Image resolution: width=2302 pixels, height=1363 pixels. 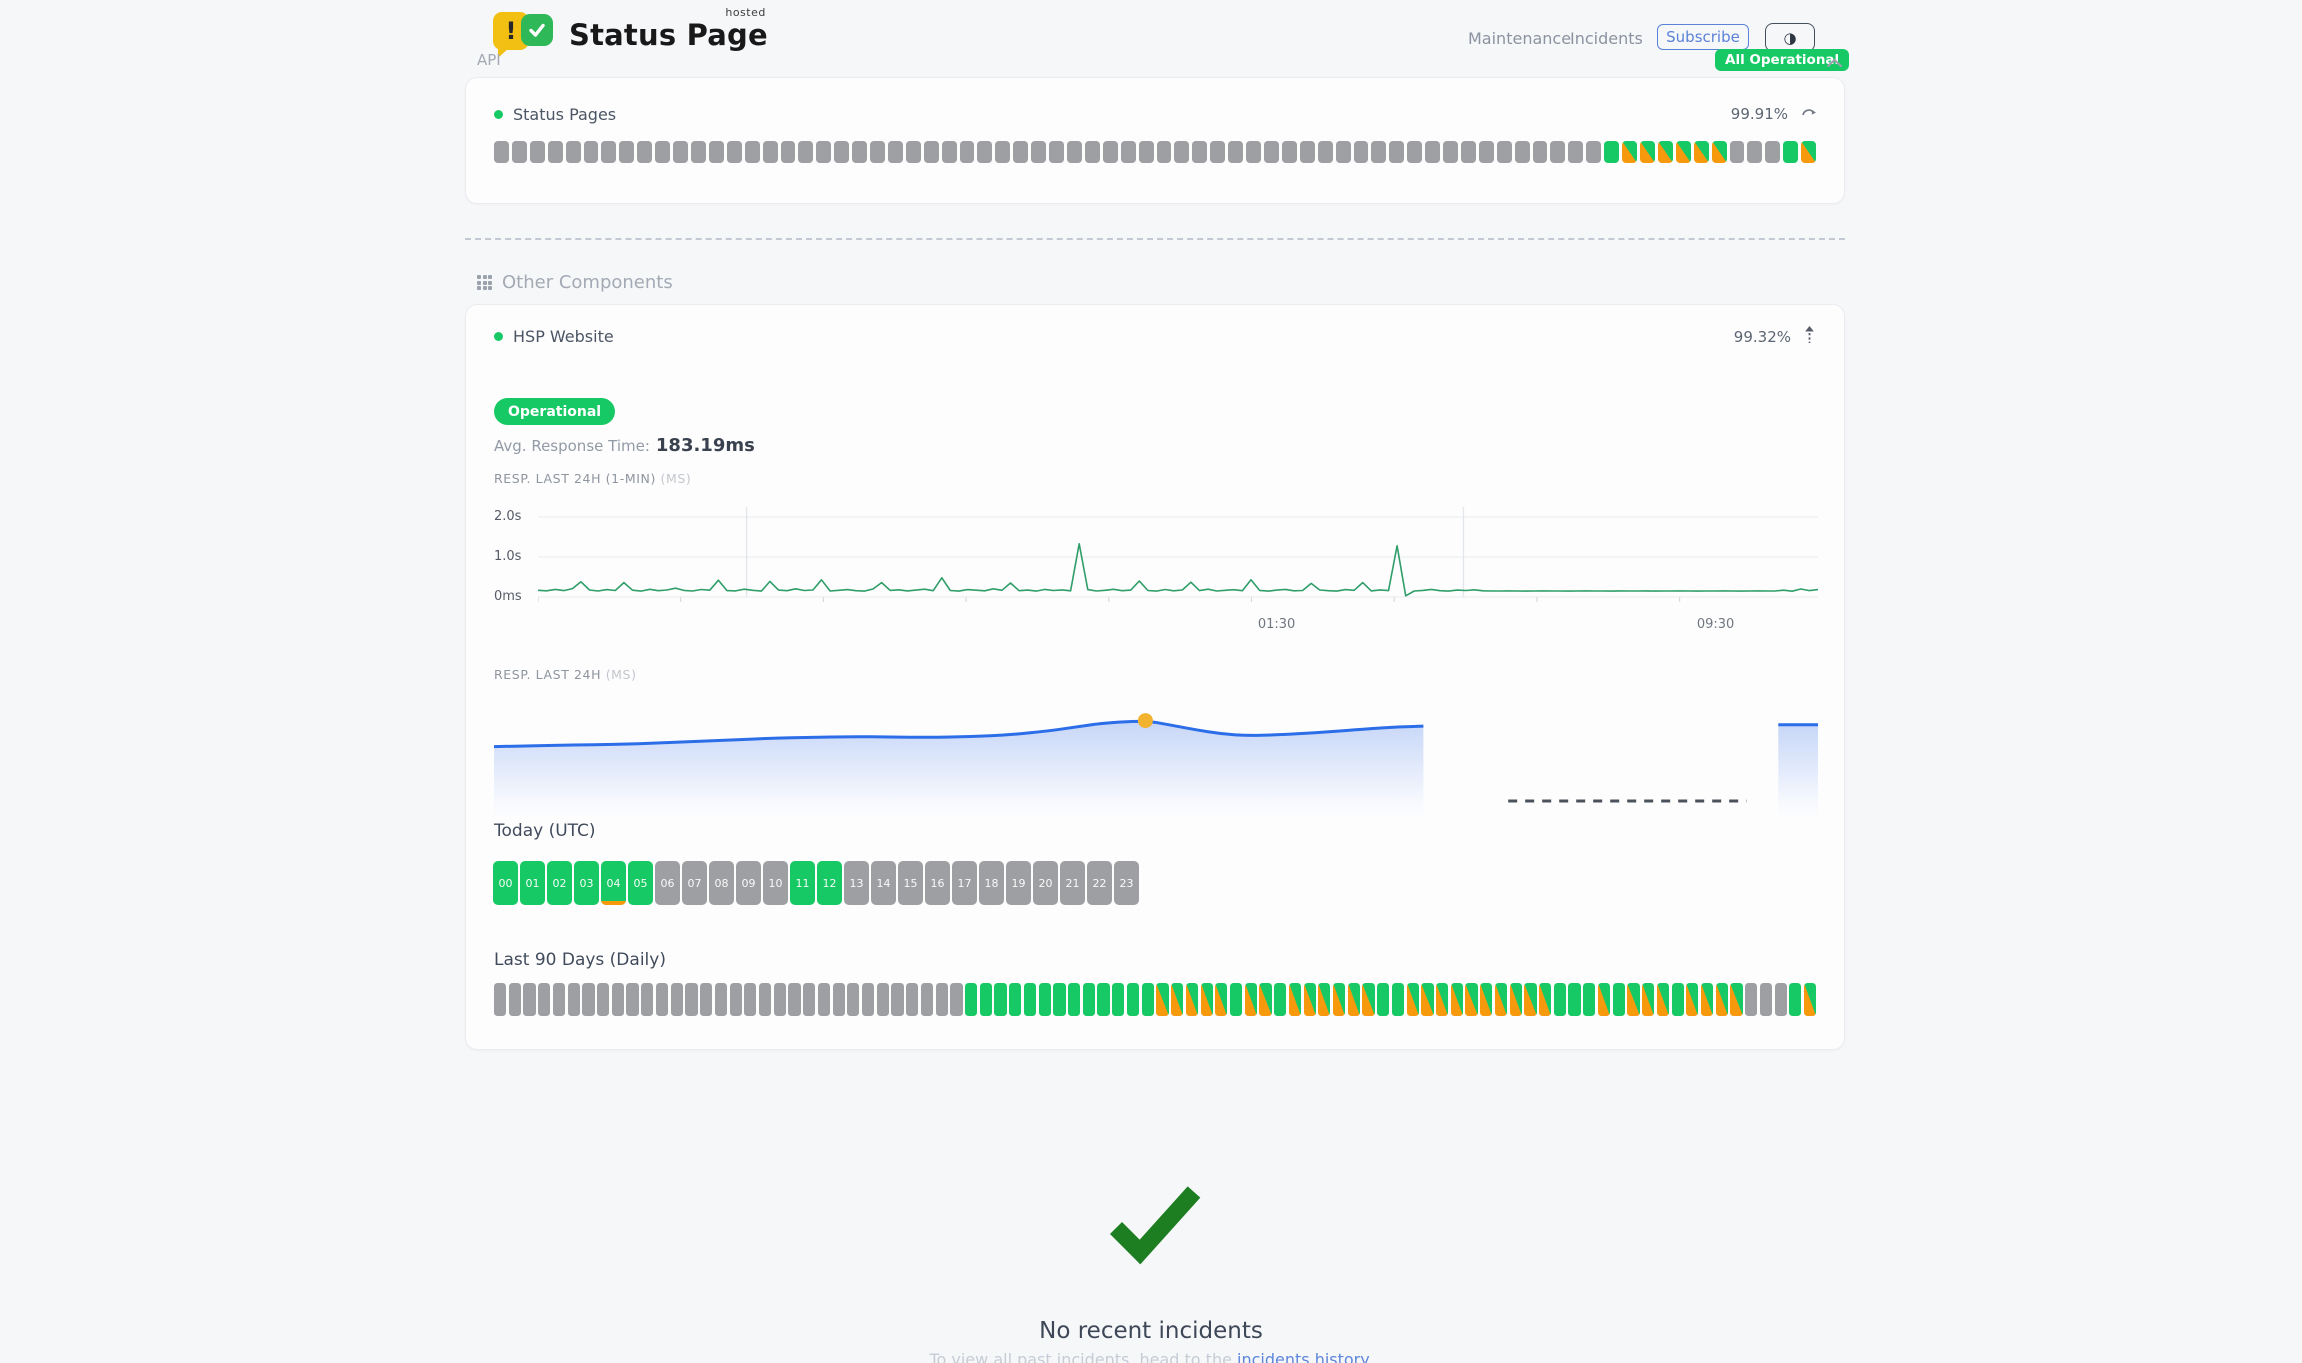 I want to click on hour-label: 19, so click(x=1018, y=883).